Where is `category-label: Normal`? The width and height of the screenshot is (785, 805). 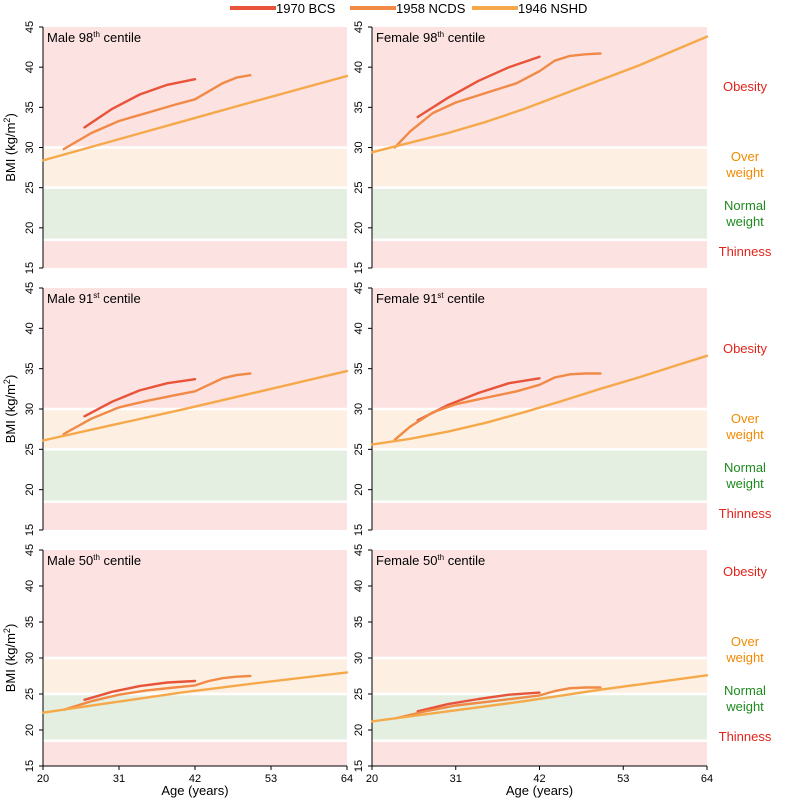 category-label: Normal is located at coordinates (745, 467).